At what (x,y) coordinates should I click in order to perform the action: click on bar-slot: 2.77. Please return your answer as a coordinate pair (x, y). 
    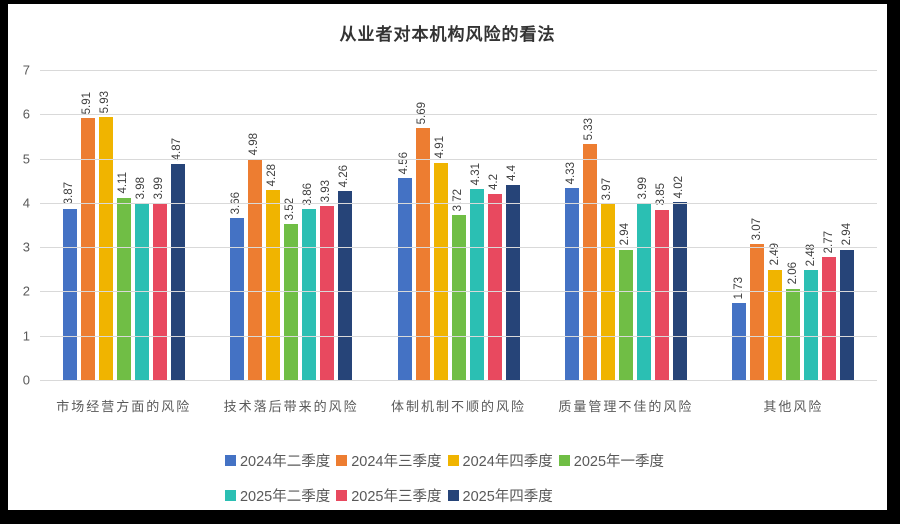
    Looking at the image, I should click on (829, 225).